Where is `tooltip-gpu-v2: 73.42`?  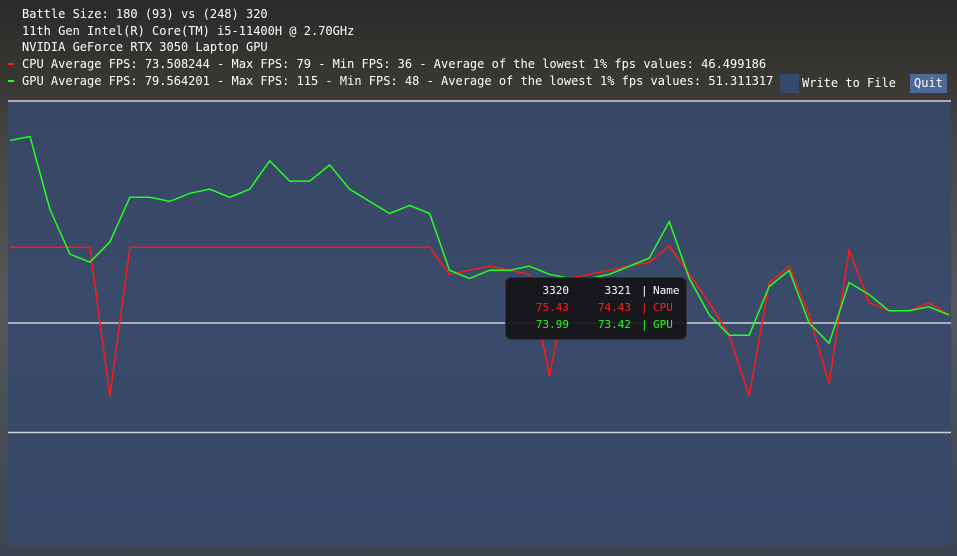
tooltip-gpu-v2: 73.42 is located at coordinates (614, 324).